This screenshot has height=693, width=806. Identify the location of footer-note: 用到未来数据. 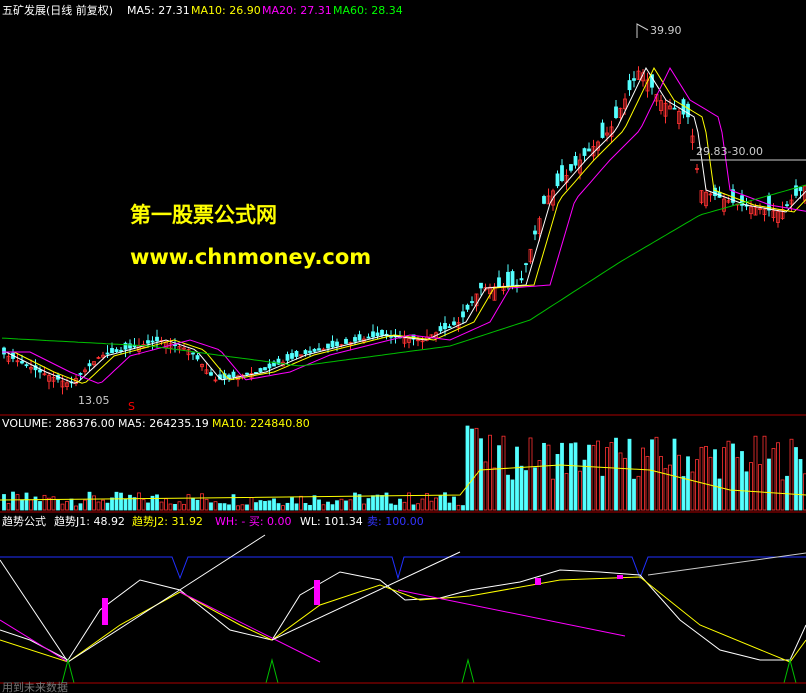
(35, 686).